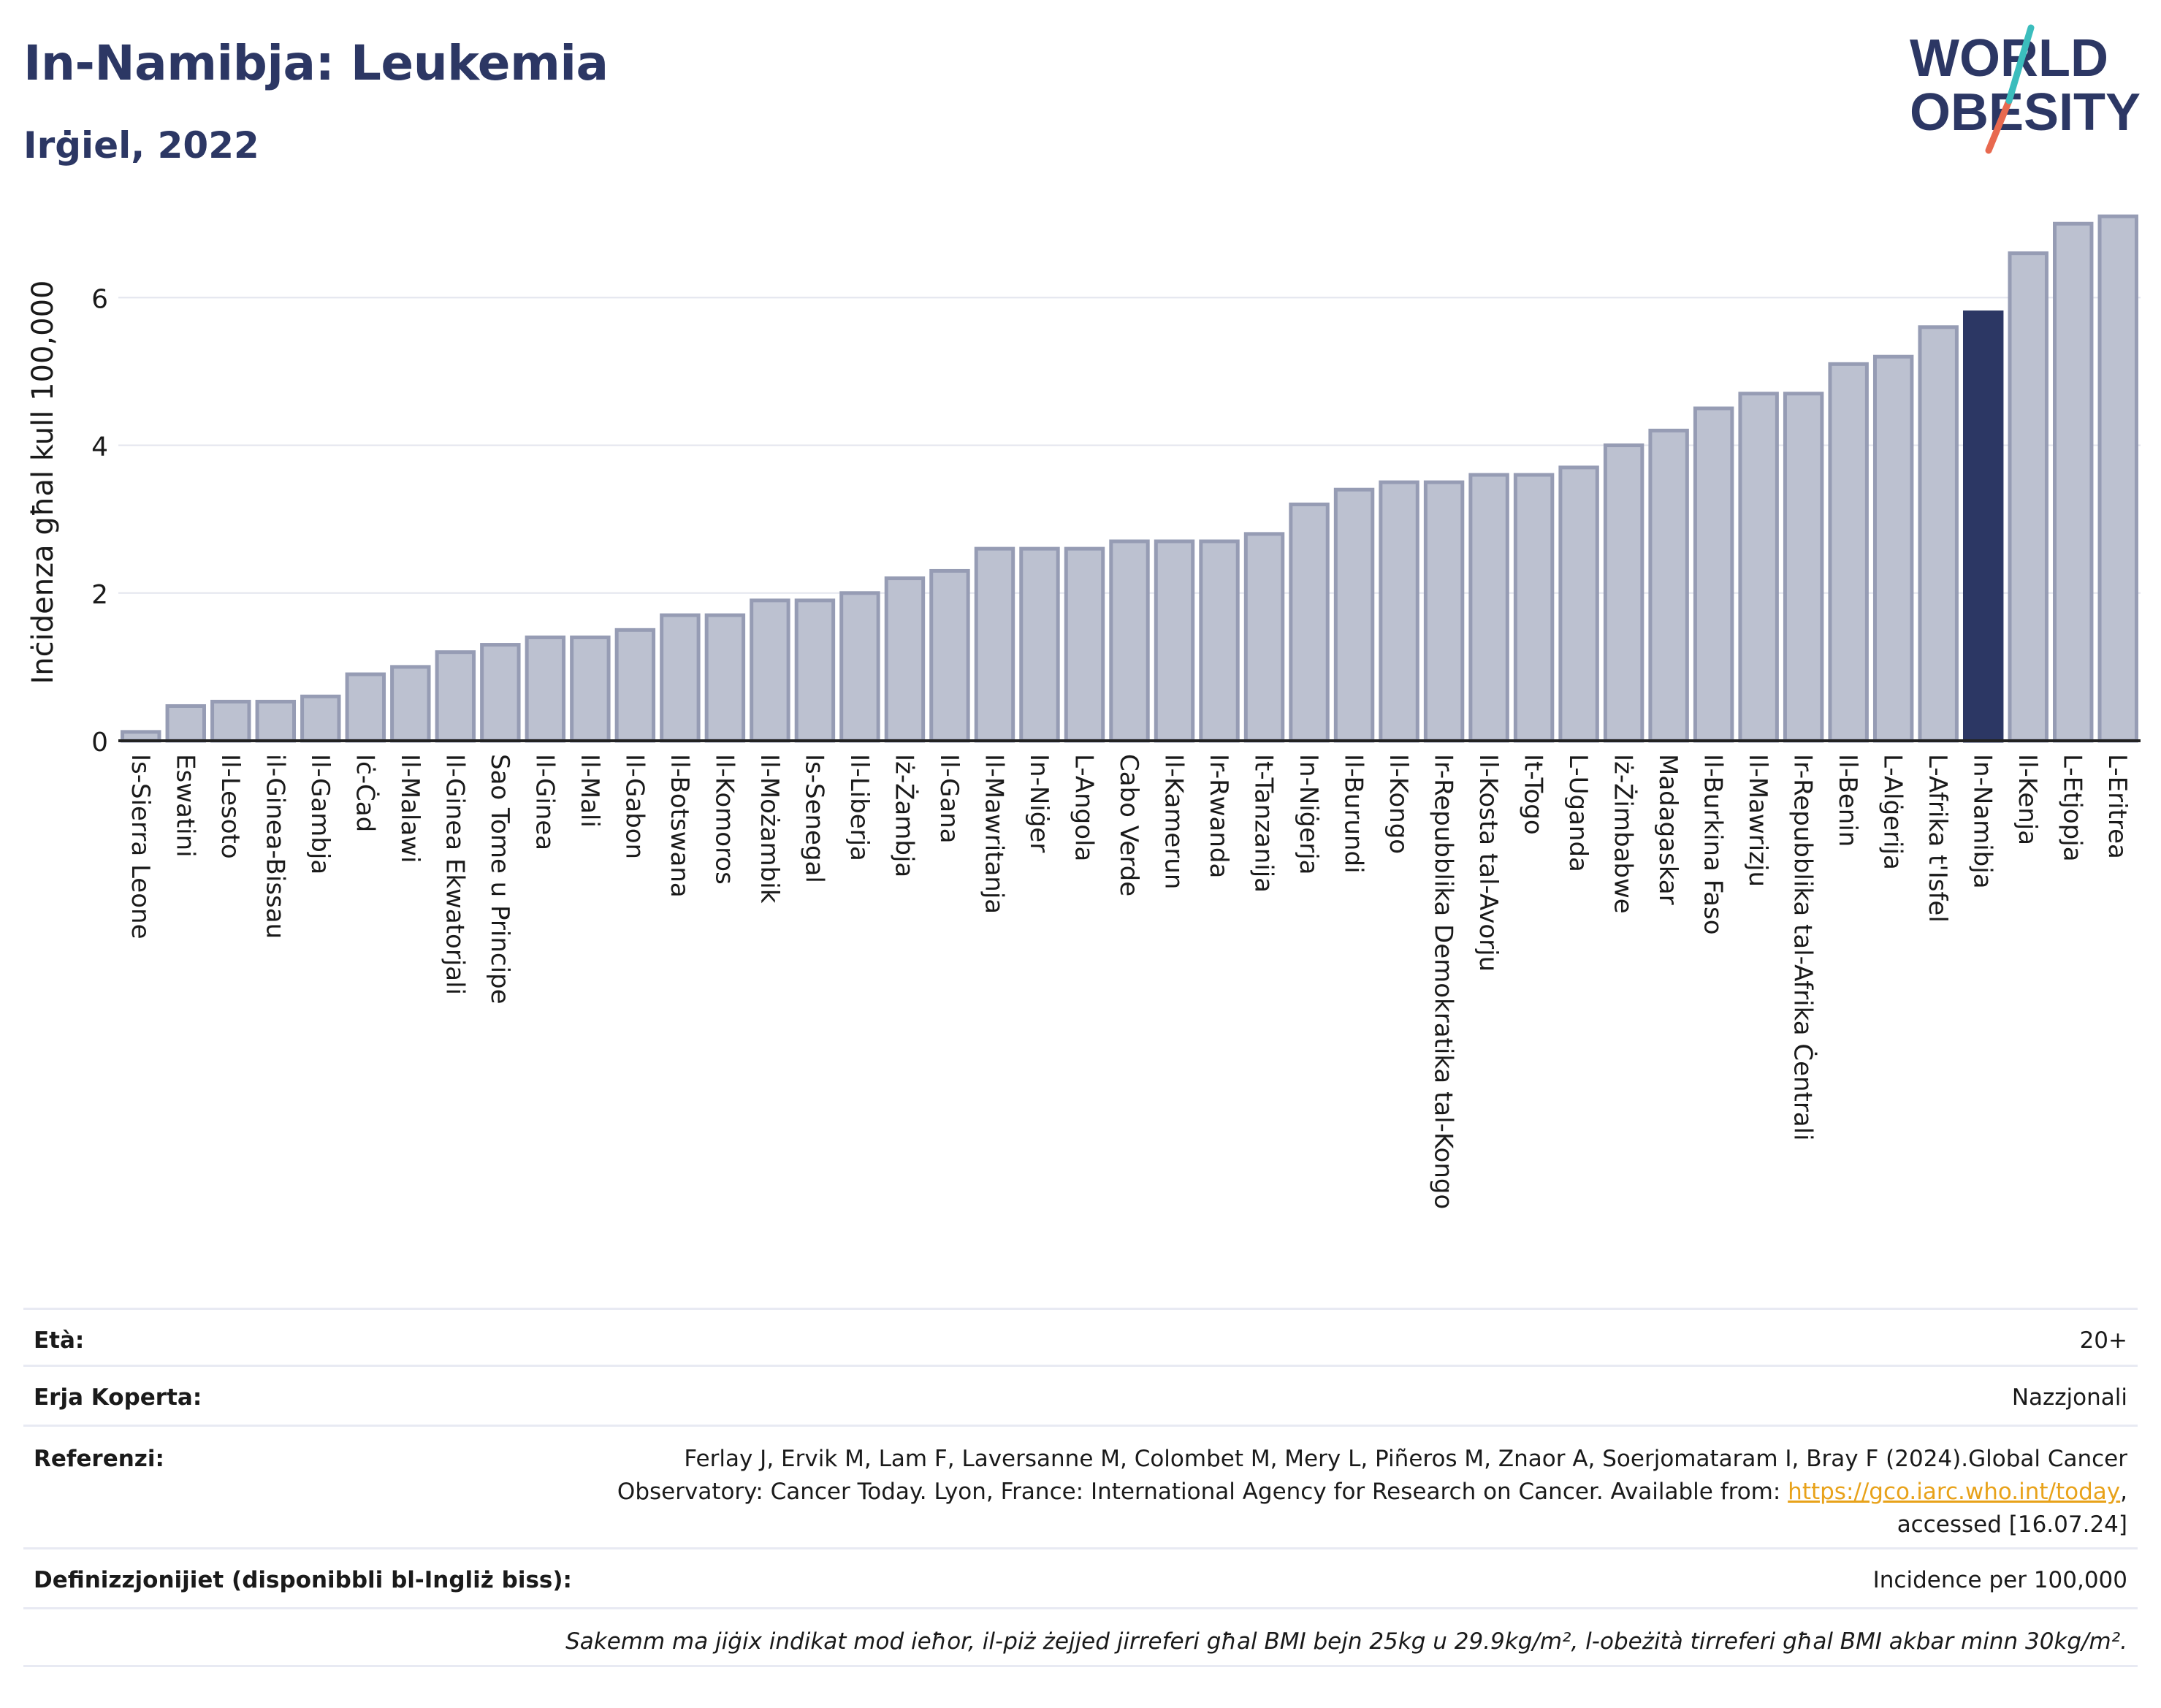 This screenshot has width=2161, height=1708. Describe the element at coordinates (813, 818) in the screenshot. I see `x-tick-label: Is-Senegal` at that location.